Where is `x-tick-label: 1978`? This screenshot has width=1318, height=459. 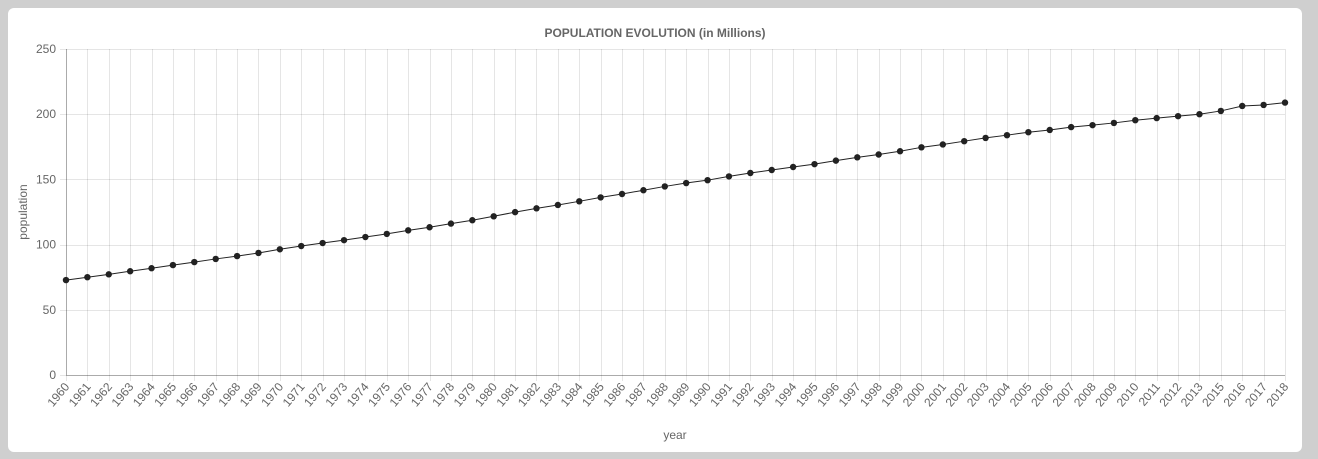
x-tick-label: 1978 is located at coordinates (443, 395).